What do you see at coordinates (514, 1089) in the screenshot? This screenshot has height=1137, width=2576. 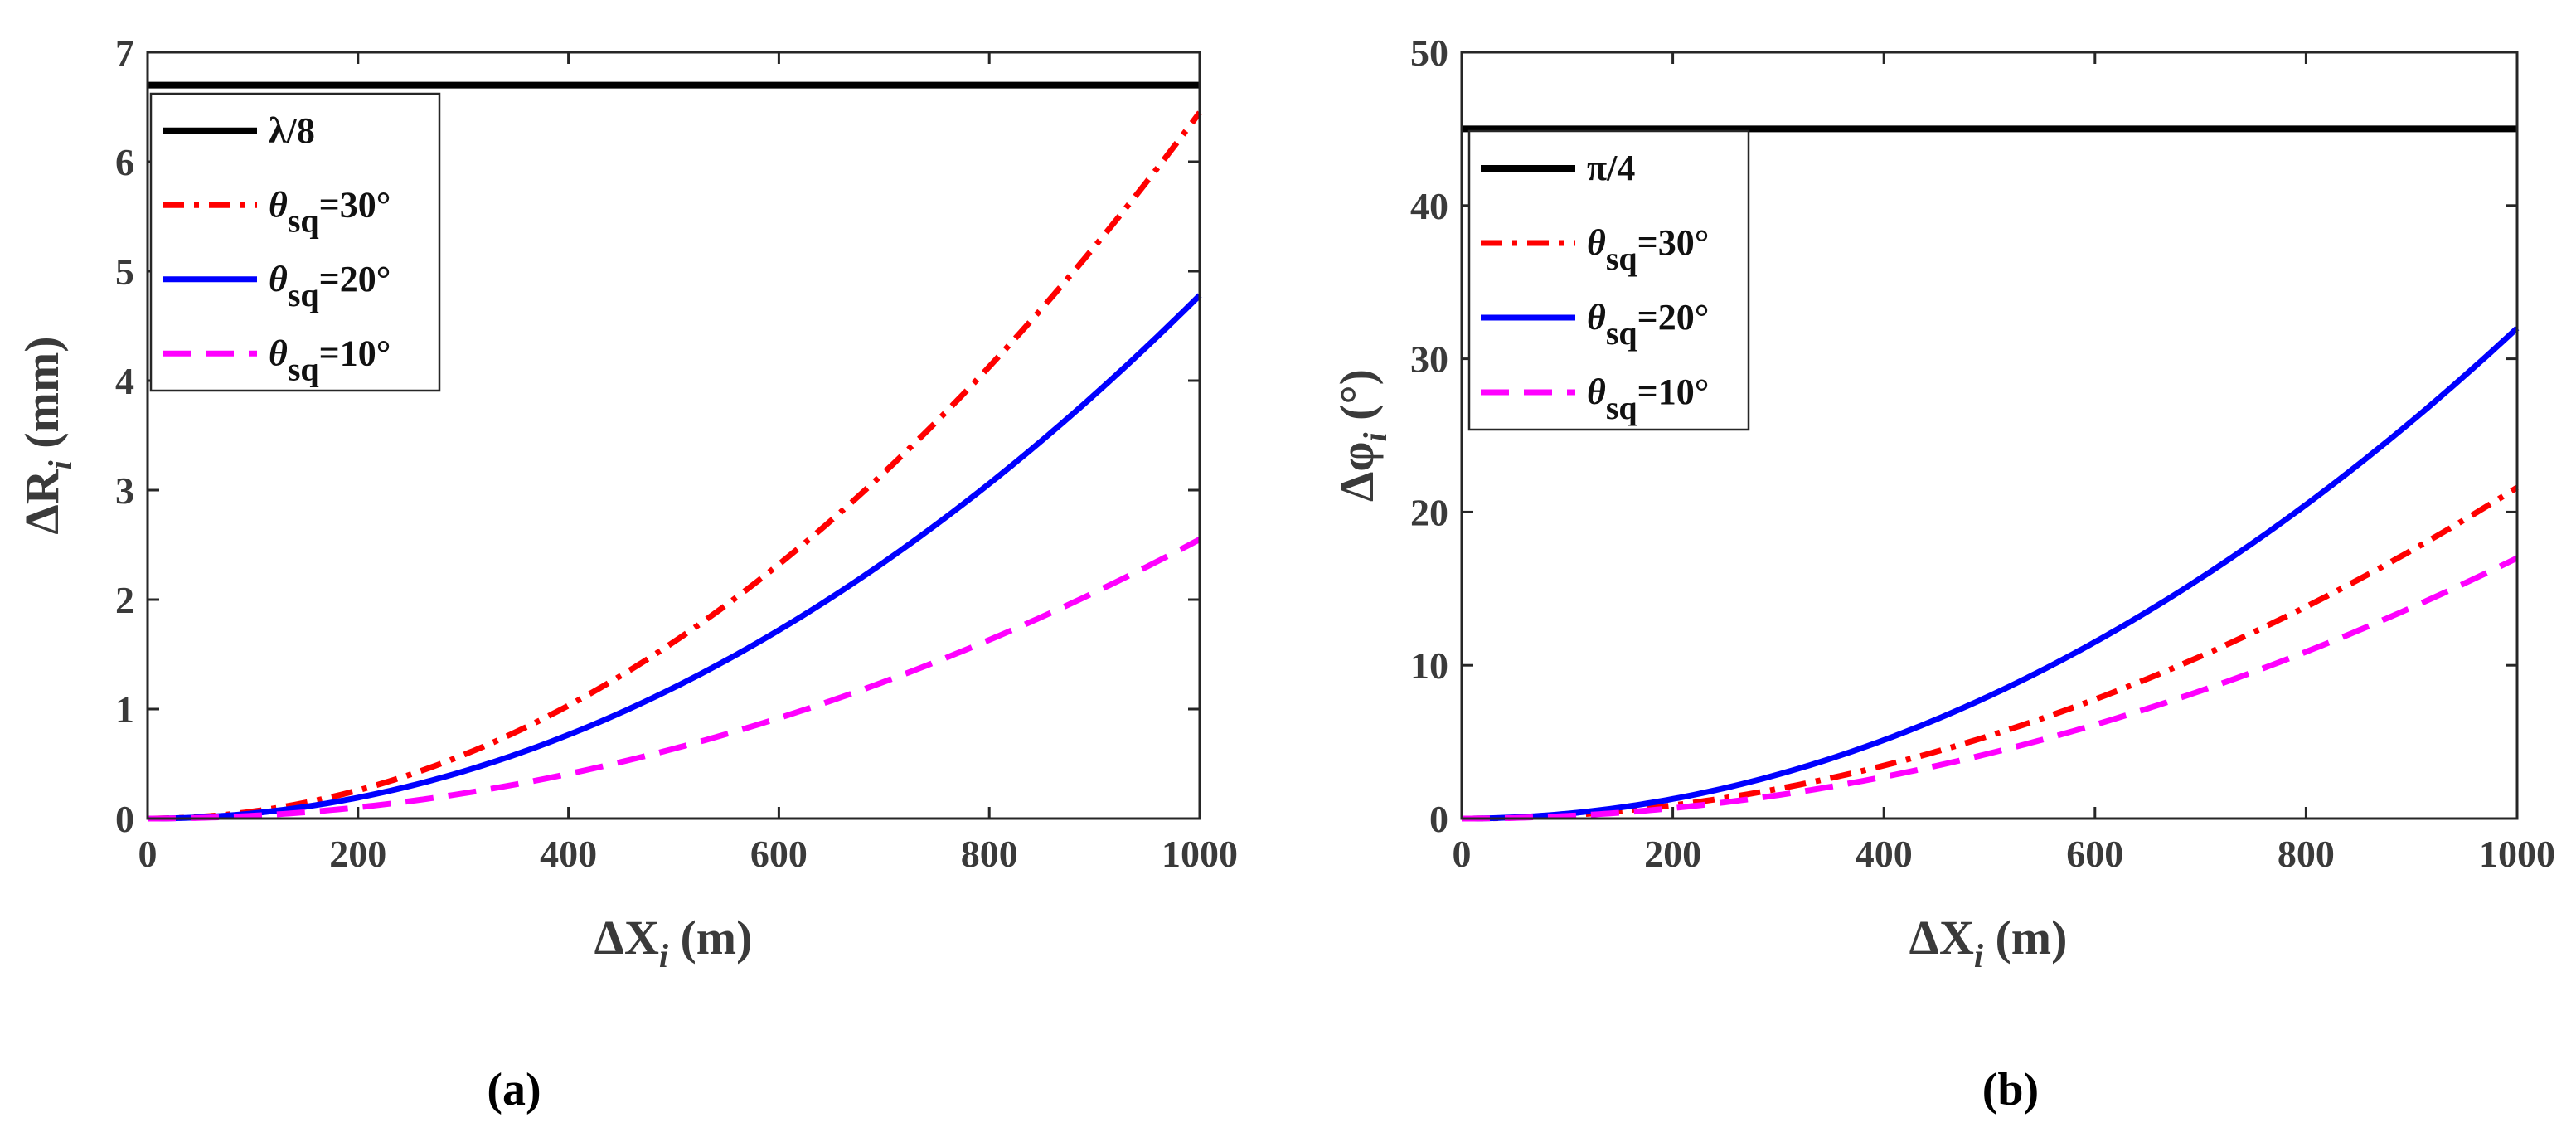 I see `chart-caption: (a)` at bounding box center [514, 1089].